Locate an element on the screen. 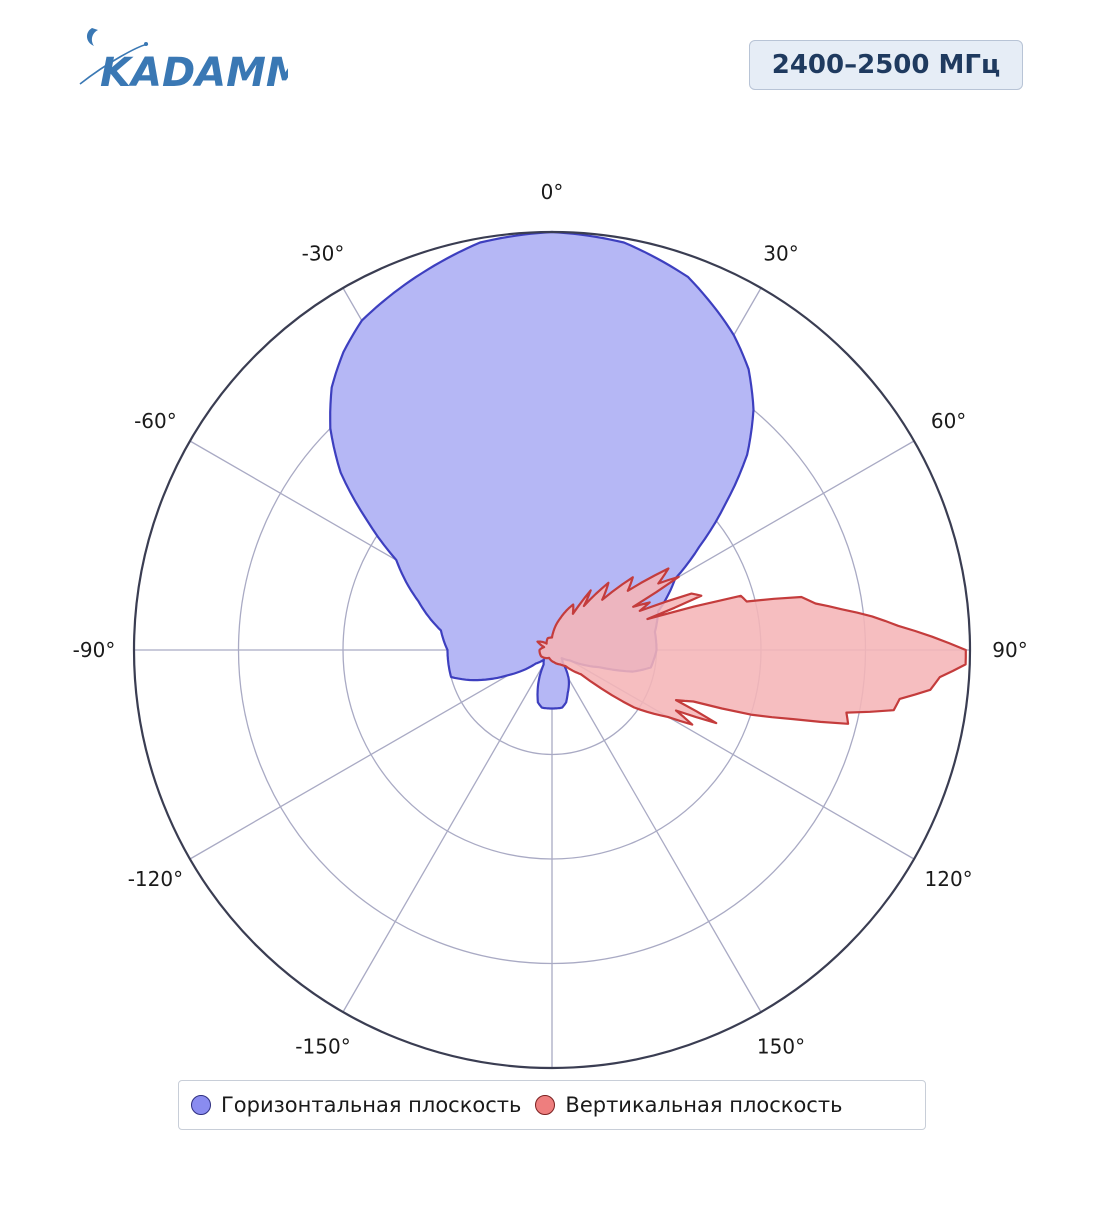 This screenshot has height=1211, width=1104. legend-label-horizontal: Горизонтальная плоскость is located at coordinates (371, 1105).